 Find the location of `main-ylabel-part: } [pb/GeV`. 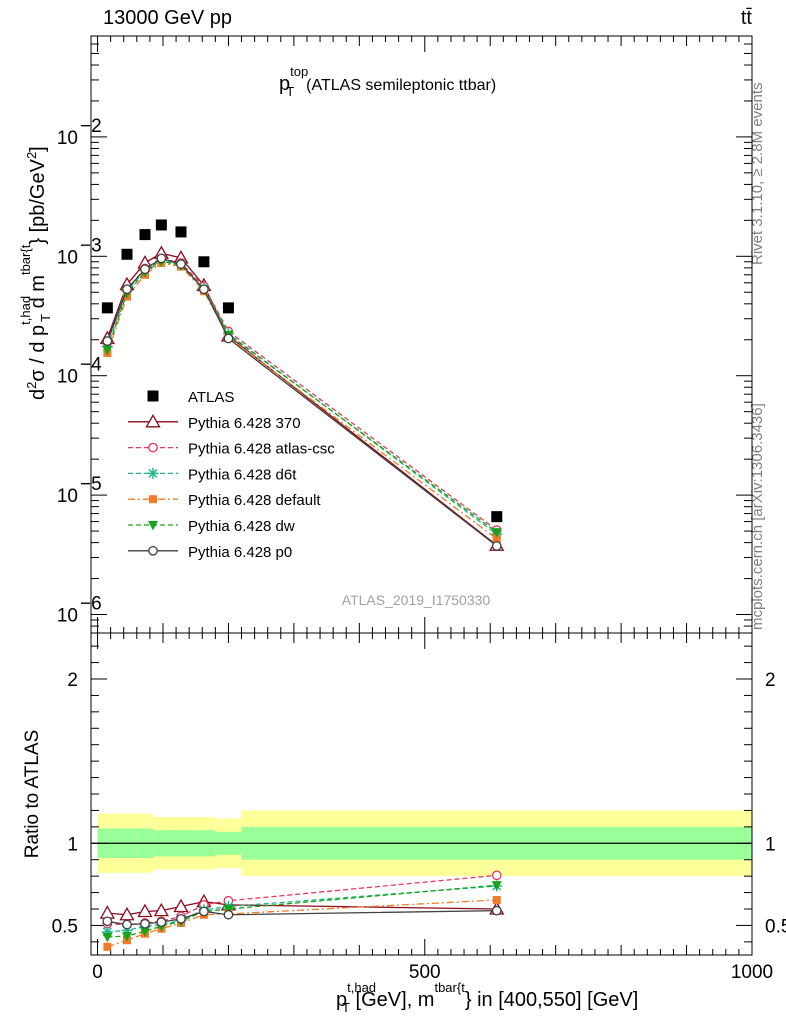

main-ylabel-part: } [pb/GeV is located at coordinates (38, 201).